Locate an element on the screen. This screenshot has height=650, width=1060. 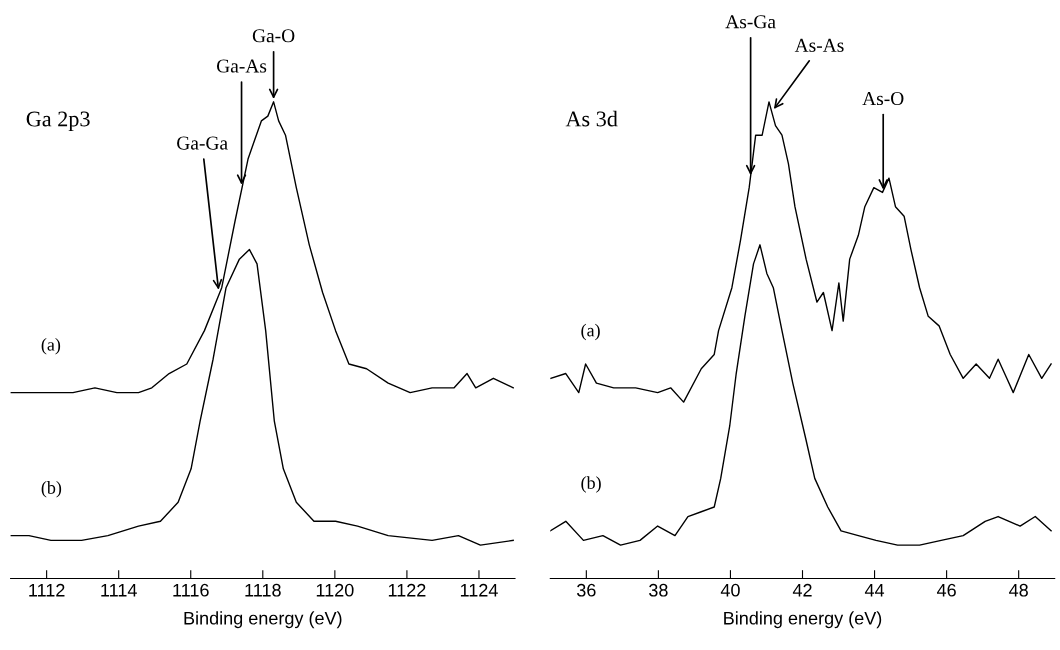
series-label: (b) is located at coordinates (591, 484).